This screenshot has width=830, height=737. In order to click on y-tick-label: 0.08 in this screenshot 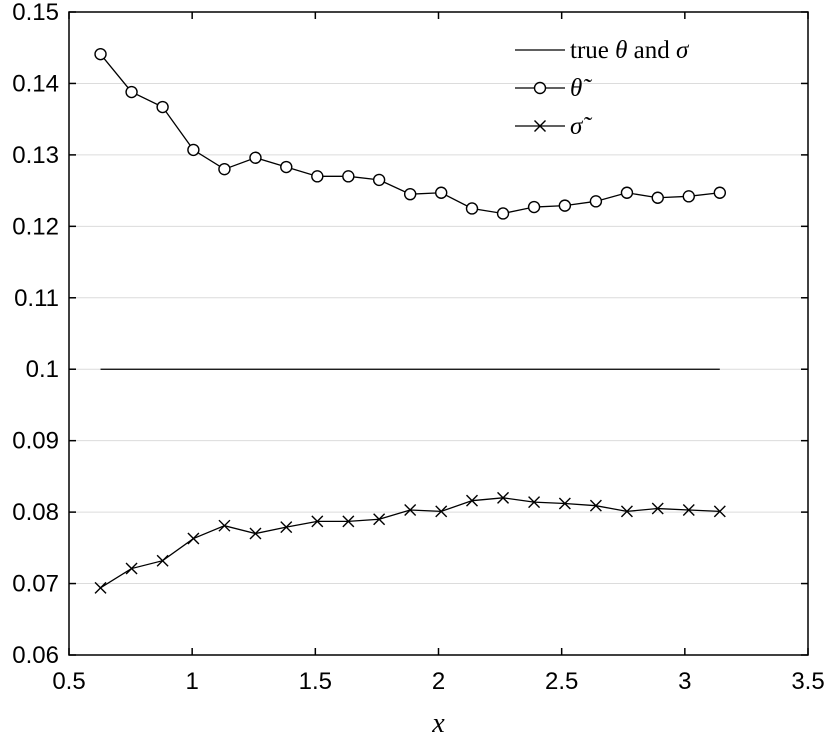, I will do `click(35, 512)`.